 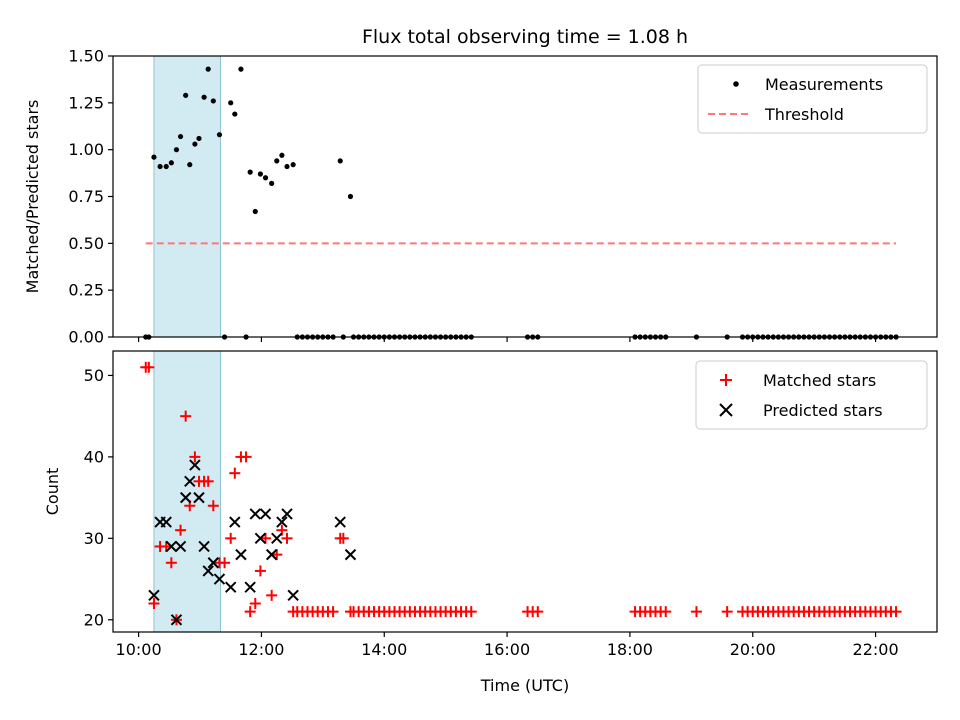 What do you see at coordinates (630, 649) in the screenshot?
I see `x-tick-label: 18:00` at bounding box center [630, 649].